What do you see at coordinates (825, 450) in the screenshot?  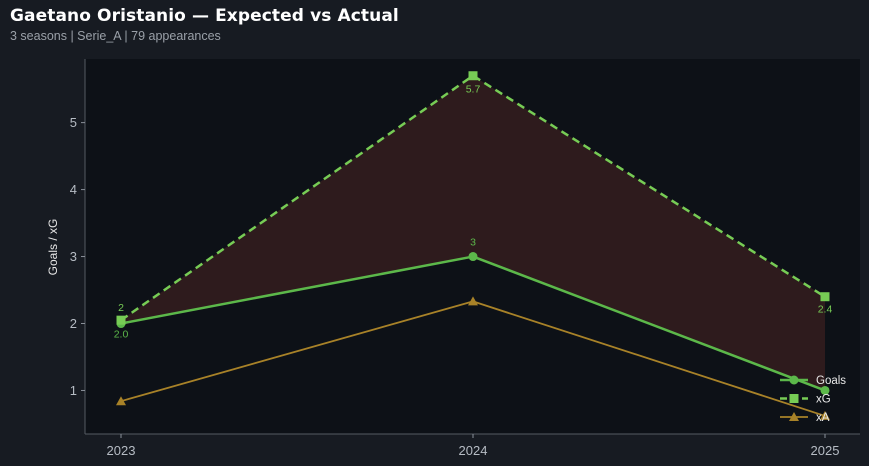 I see `x-tick-label: 2025` at bounding box center [825, 450].